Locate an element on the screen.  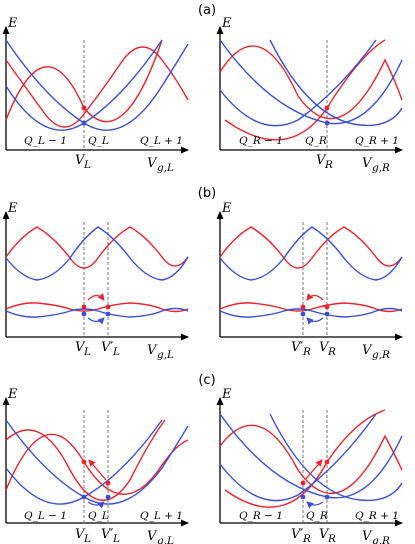
red-parabola is located at coordinates (97, 87).